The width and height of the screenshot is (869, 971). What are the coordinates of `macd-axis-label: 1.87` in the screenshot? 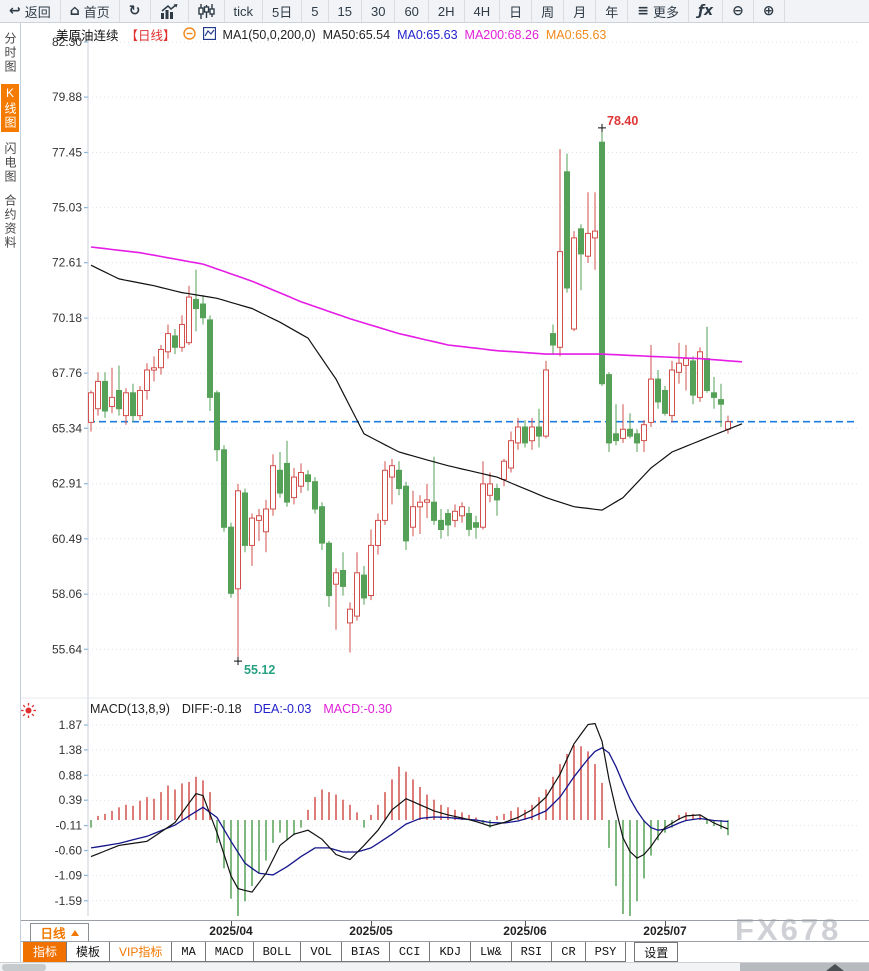 It's located at (71, 725).